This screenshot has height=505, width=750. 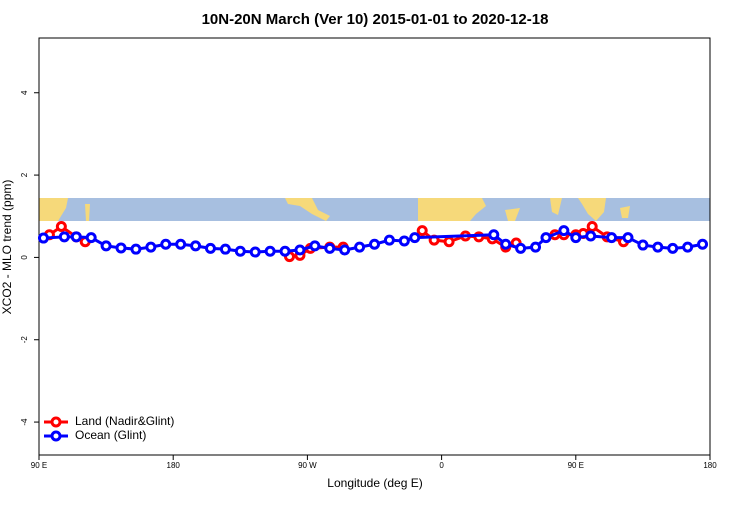 I want to click on x-tick-label: 90 W, so click(x=307, y=465).